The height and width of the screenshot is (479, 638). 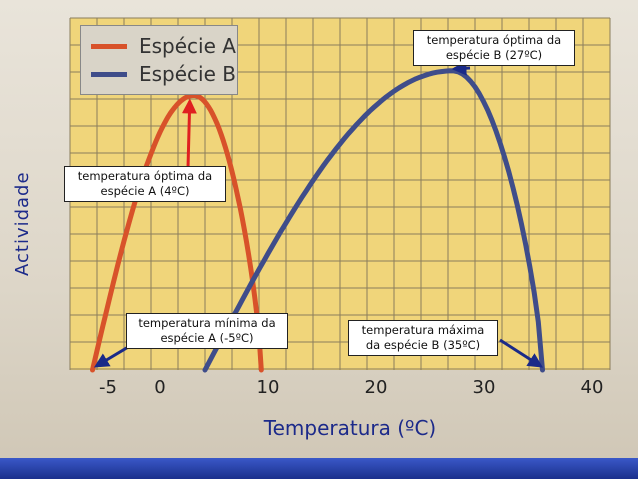 What do you see at coordinates (423, 338) in the screenshot?
I see `annotation-maximum-b: temperatura máxima da espécie B (35ºC)` at bounding box center [423, 338].